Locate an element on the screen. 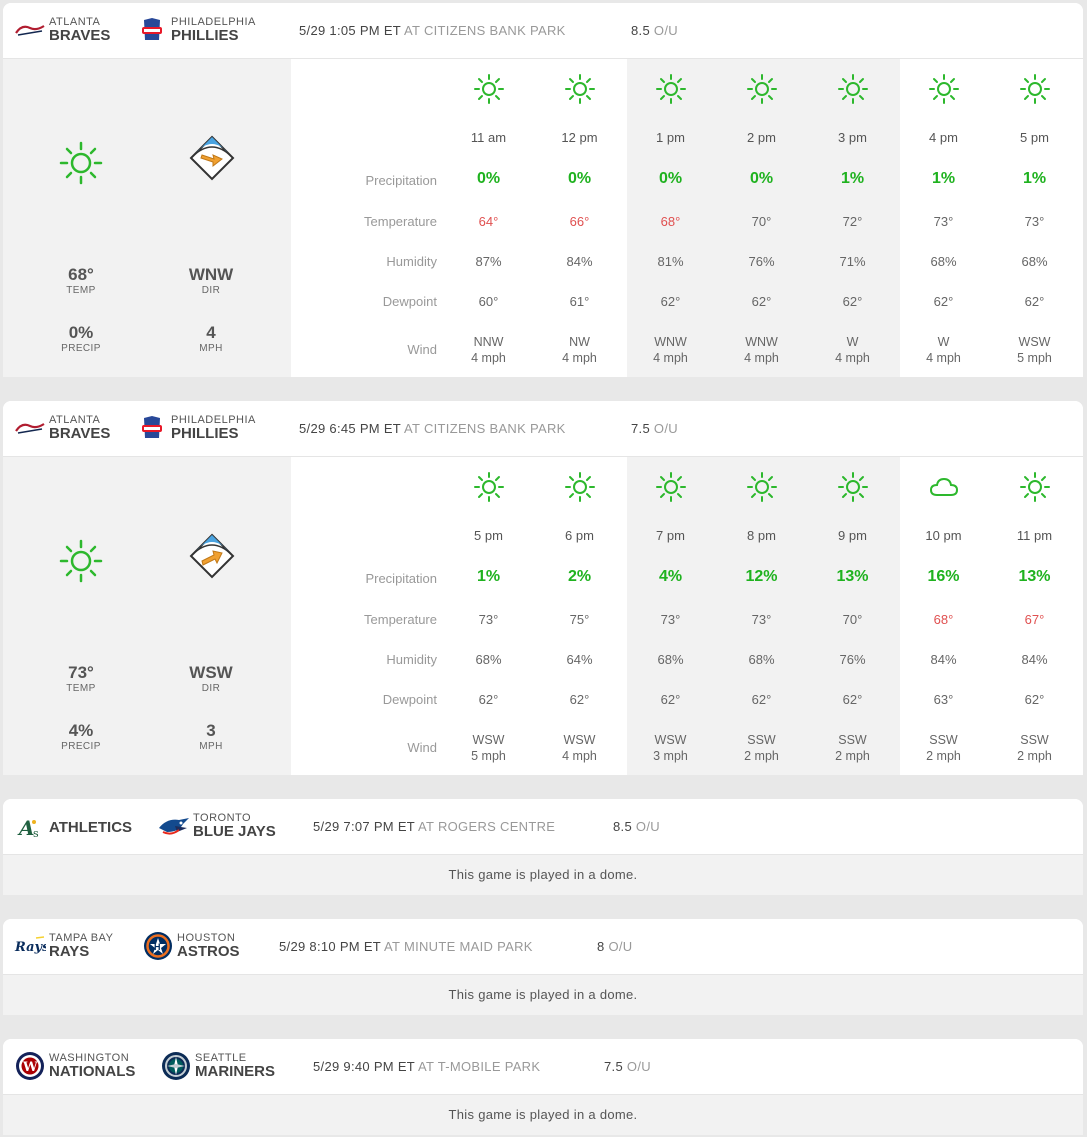 The width and height of the screenshot is (1087, 1137). ou-label: O/U is located at coordinates (620, 946).